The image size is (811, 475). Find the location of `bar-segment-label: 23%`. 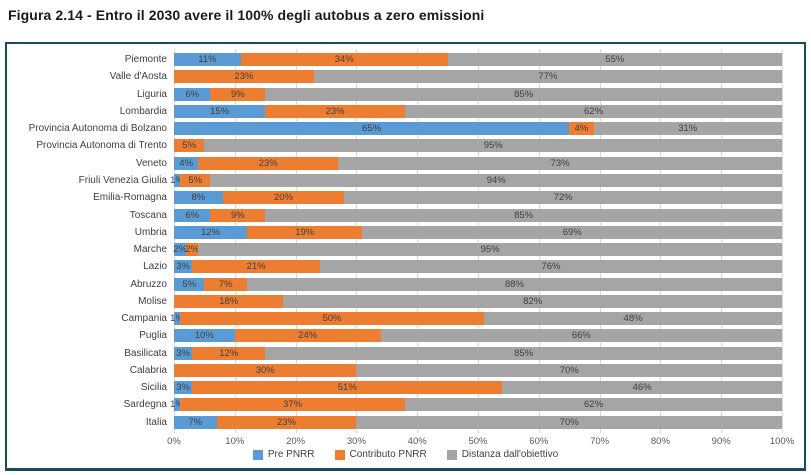

bar-segment-label: 23% is located at coordinates (335, 111).